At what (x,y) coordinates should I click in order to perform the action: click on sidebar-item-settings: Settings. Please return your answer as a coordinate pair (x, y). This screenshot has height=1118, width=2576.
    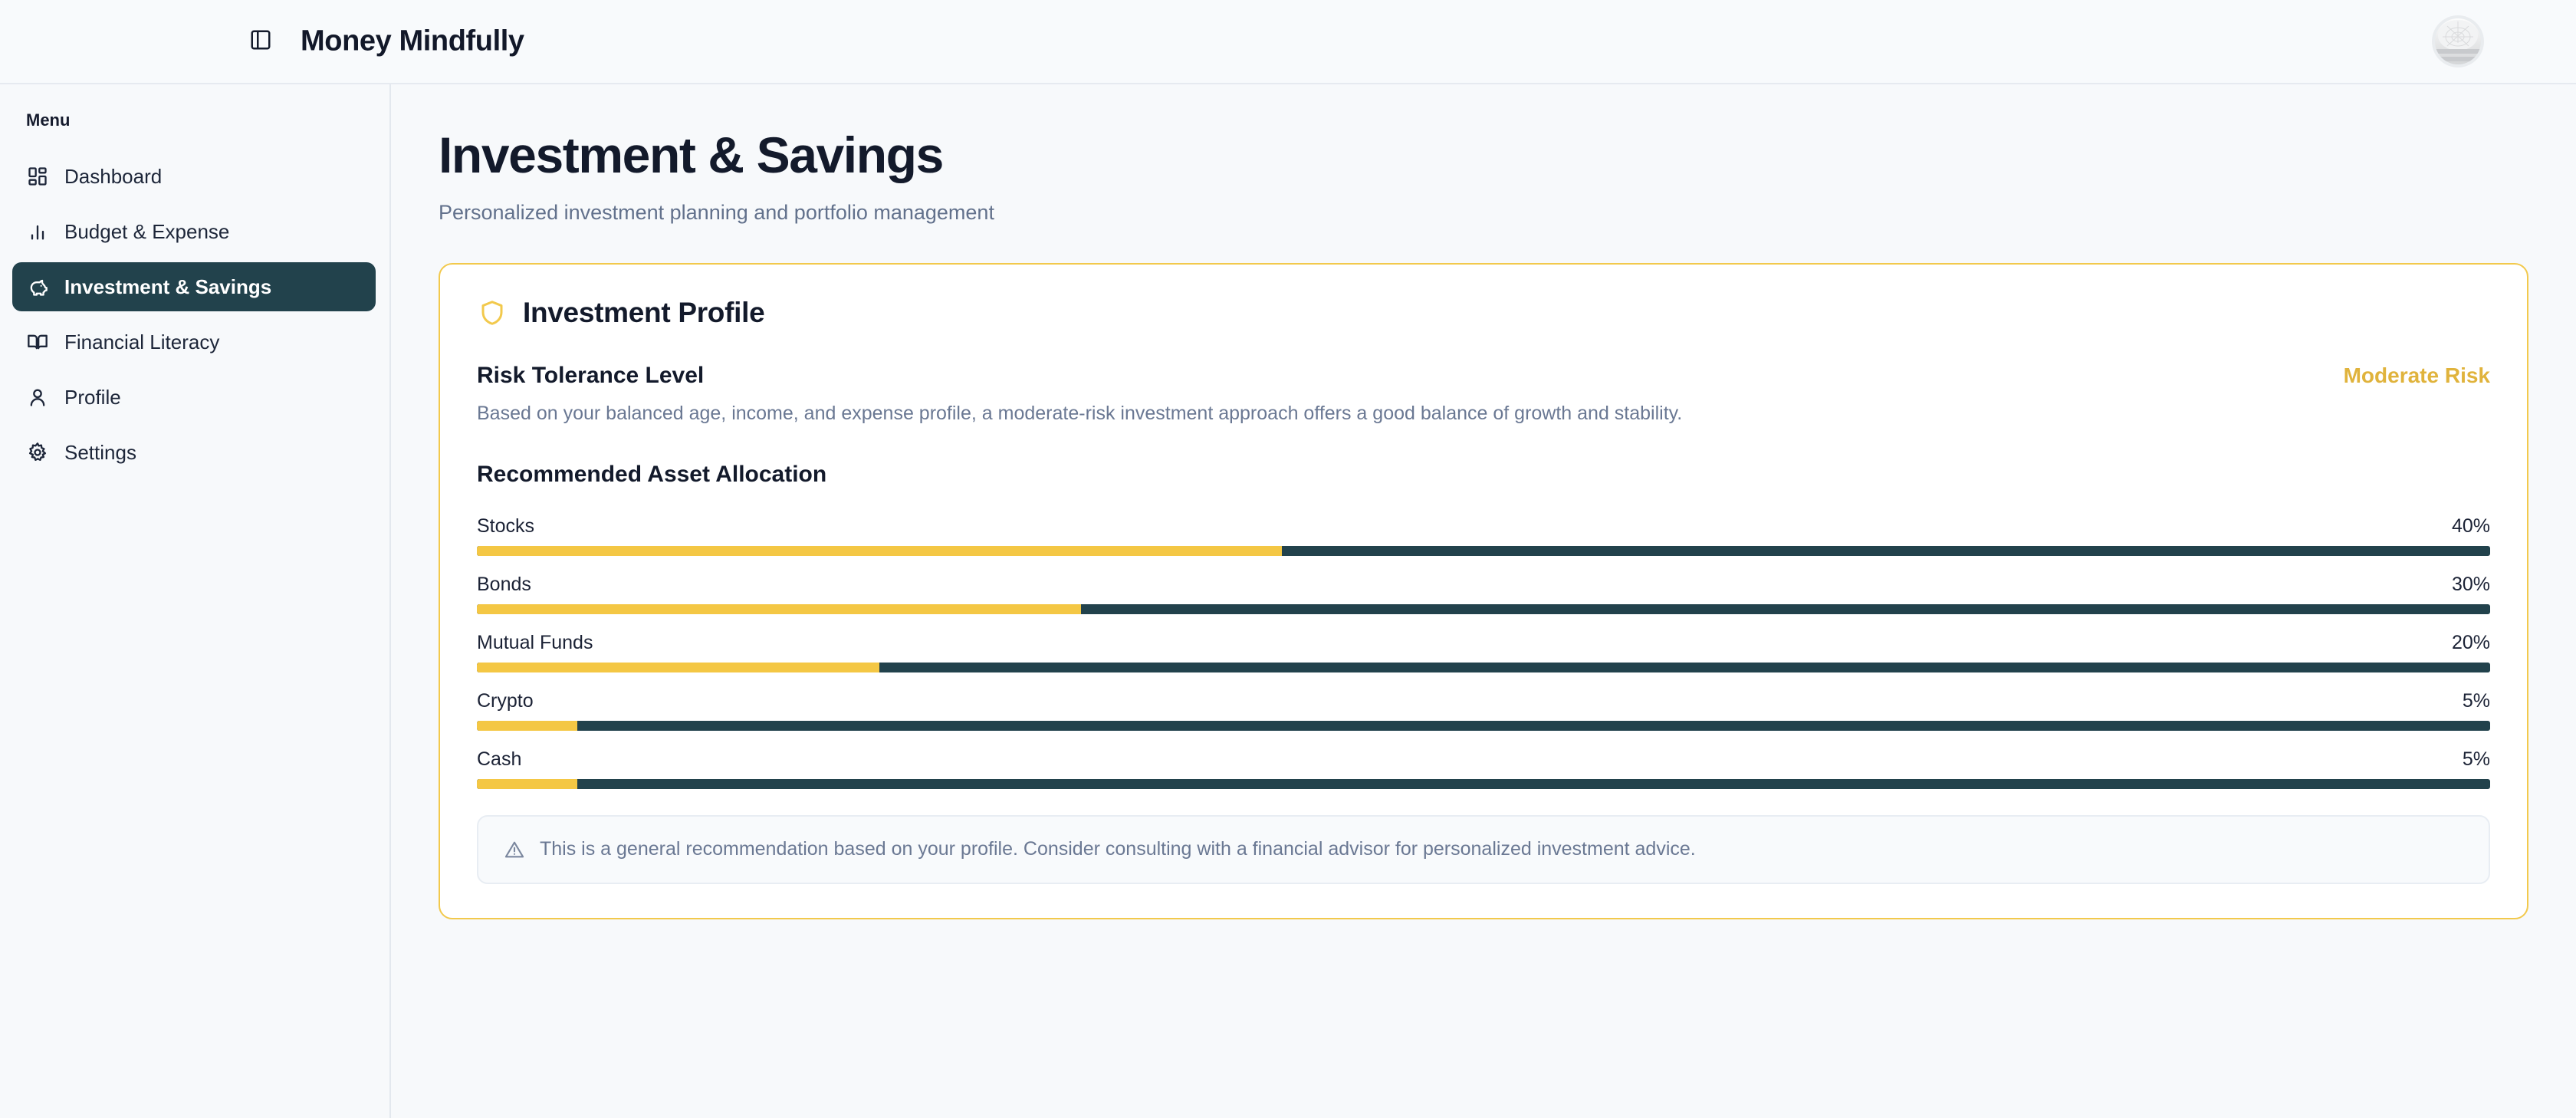
    Looking at the image, I should click on (194, 452).